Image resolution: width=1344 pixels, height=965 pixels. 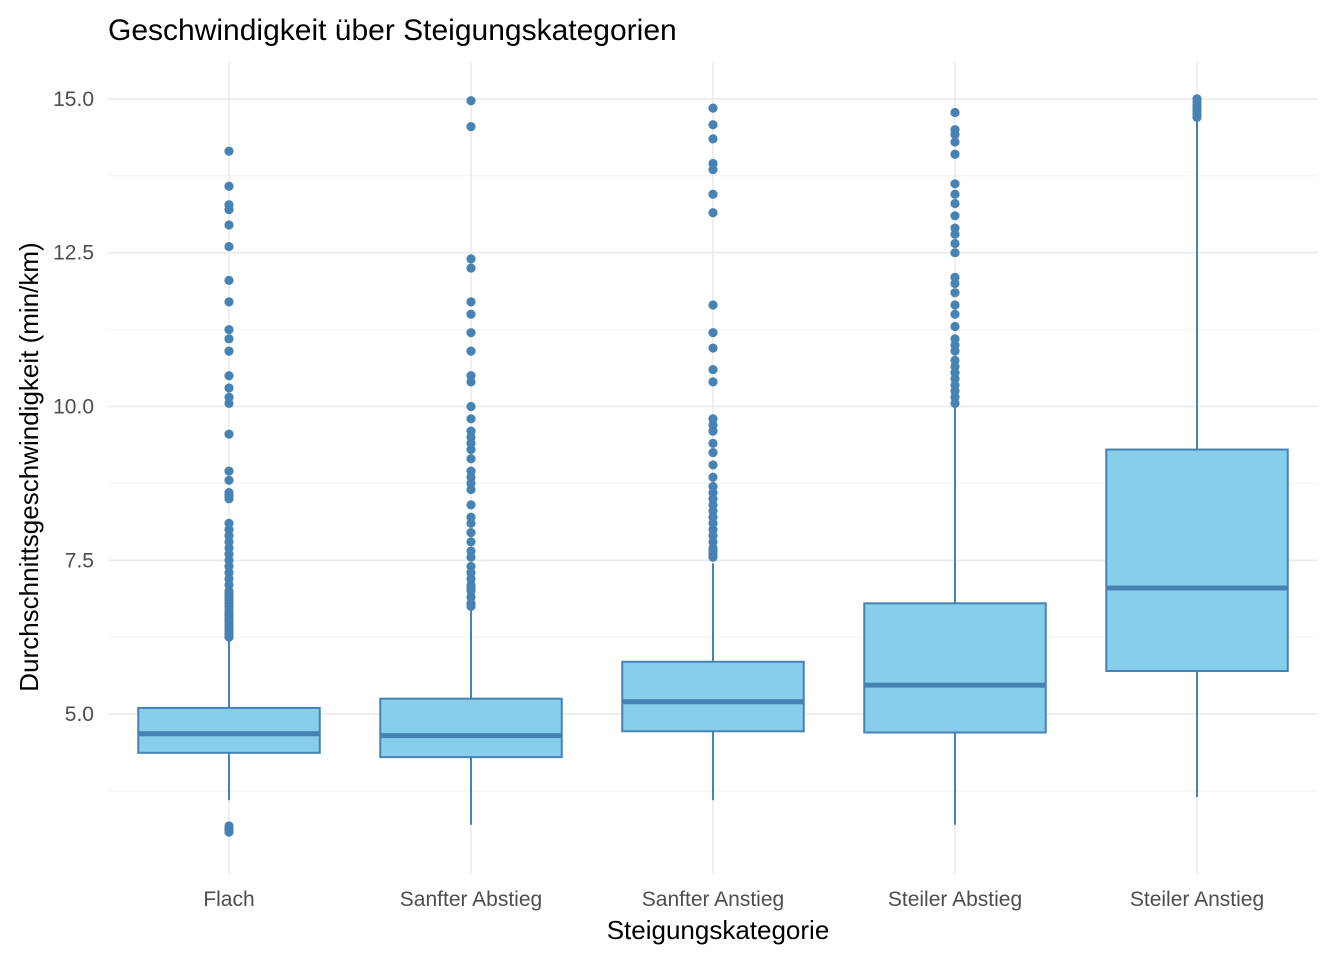 What do you see at coordinates (1197, 899) in the screenshot?
I see `x-tick-label: Steiler Anstieg` at bounding box center [1197, 899].